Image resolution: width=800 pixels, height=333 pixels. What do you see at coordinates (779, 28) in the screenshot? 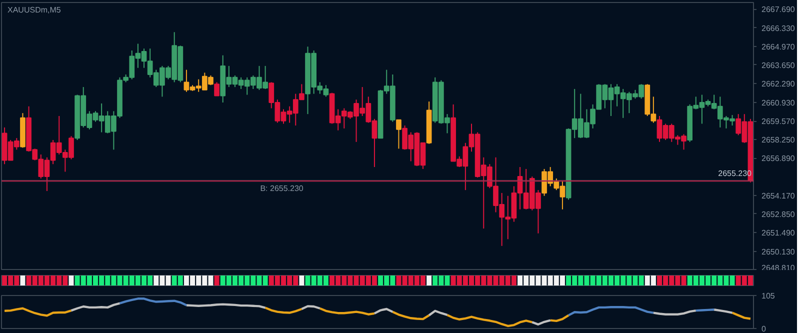
I see `y-tick-label: 2666.330` at bounding box center [779, 28].